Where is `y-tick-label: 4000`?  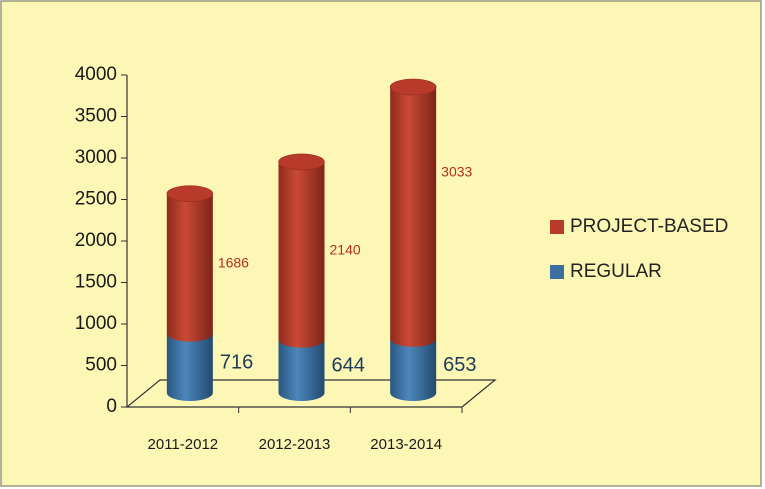 y-tick-label: 4000 is located at coordinates (96, 74).